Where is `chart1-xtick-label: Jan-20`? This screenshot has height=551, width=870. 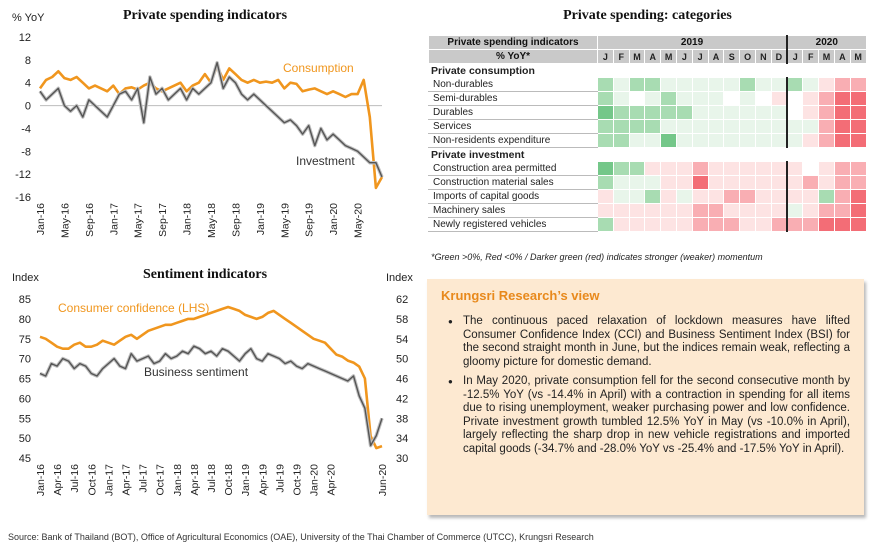
chart1-xtick-label: Jan-20 is located at coordinates (334, 219).